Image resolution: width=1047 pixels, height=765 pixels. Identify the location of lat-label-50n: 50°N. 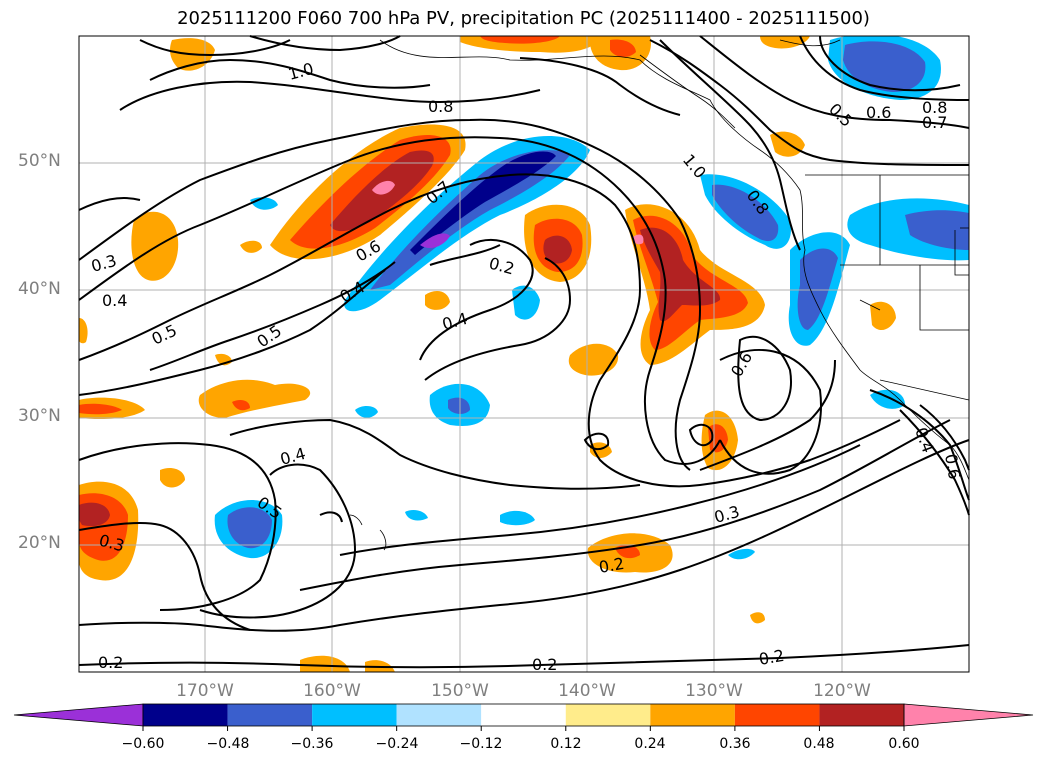
(39, 161).